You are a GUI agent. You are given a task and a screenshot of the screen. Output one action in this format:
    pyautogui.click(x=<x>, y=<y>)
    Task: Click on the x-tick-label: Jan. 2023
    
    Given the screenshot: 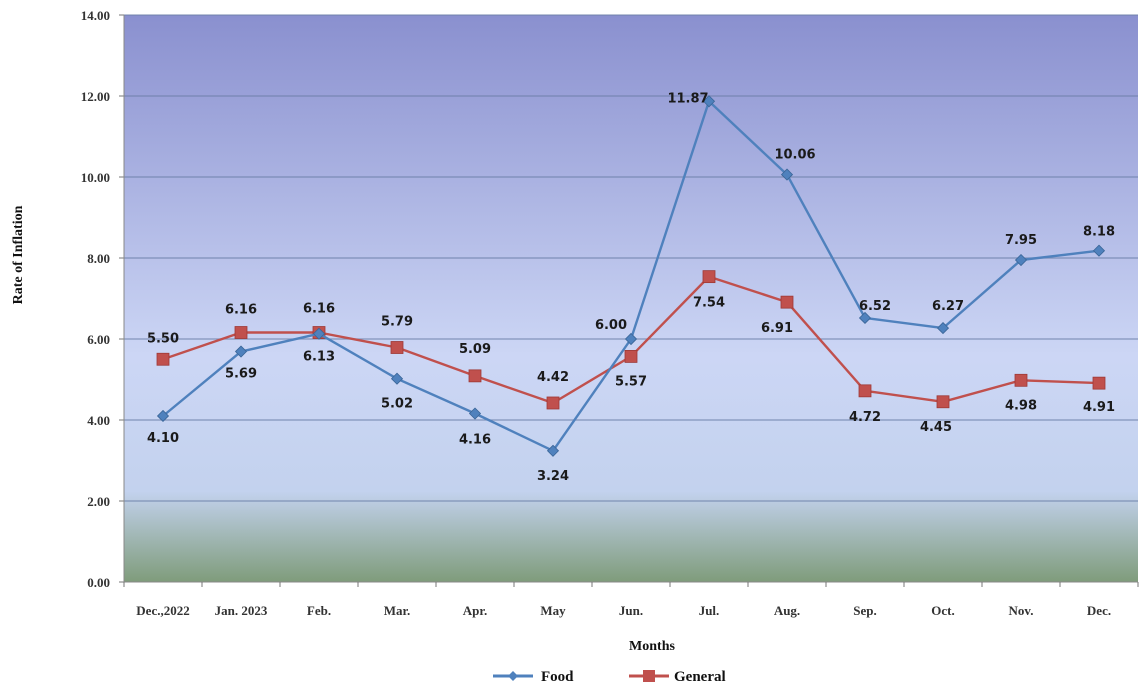 What is the action you would take?
    pyautogui.click(x=241, y=610)
    